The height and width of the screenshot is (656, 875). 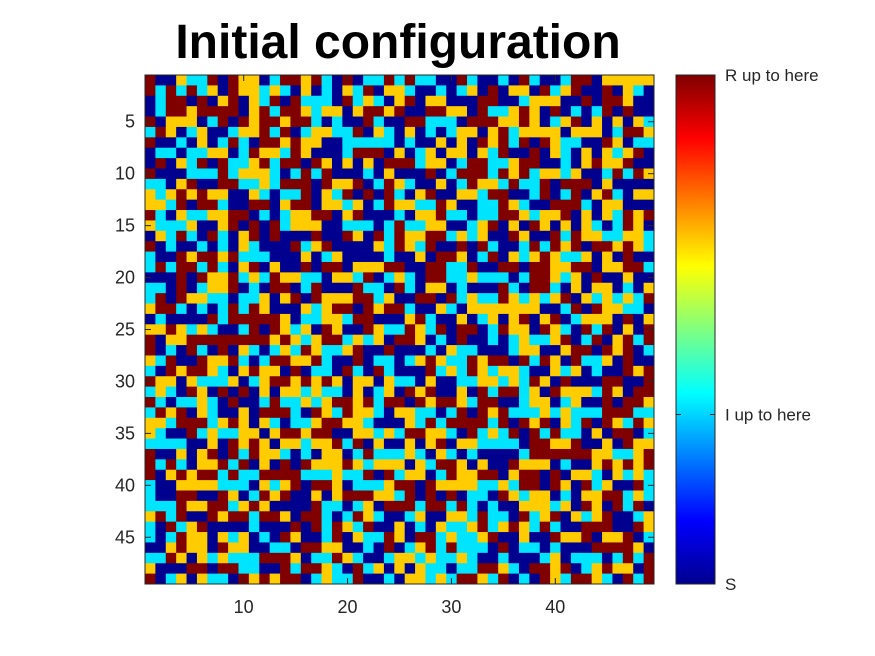 I want to click on colorbar-tick-label: I up to here, so click(x=768, y=415).